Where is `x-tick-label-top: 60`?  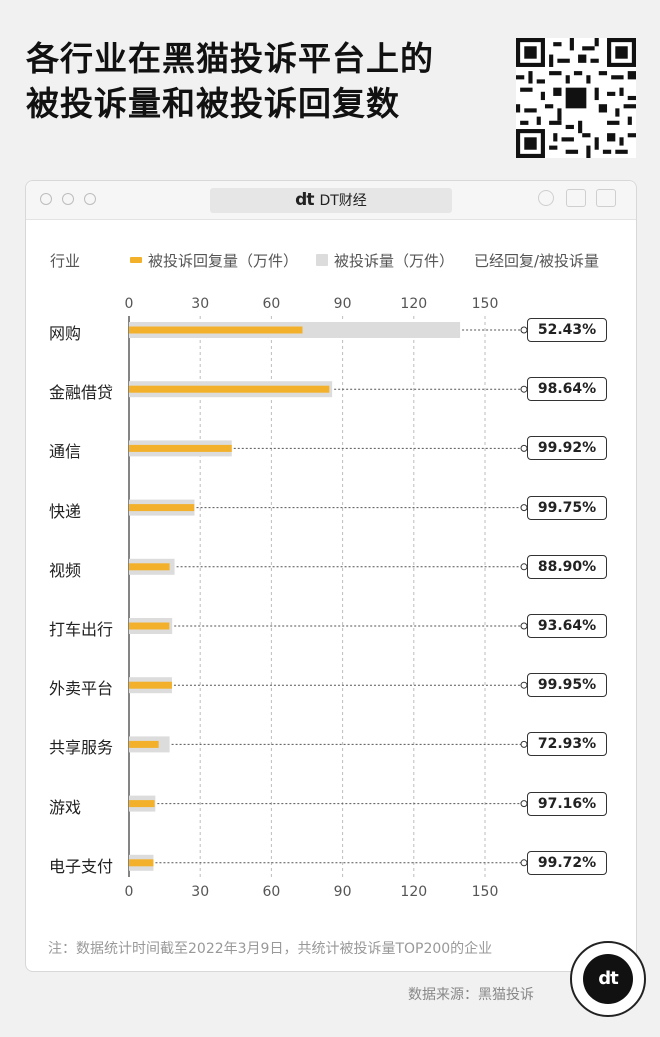
x-tick-label-top: 60 is located at coordinates (271, 304).